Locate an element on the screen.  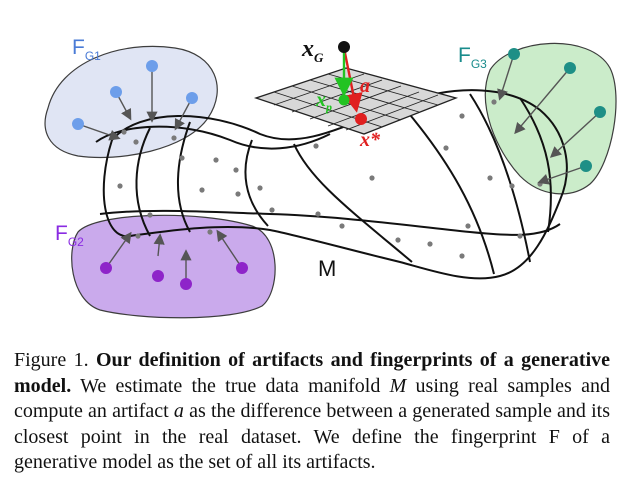
fg3-label: FG3 is located at coordinates (472, 57).